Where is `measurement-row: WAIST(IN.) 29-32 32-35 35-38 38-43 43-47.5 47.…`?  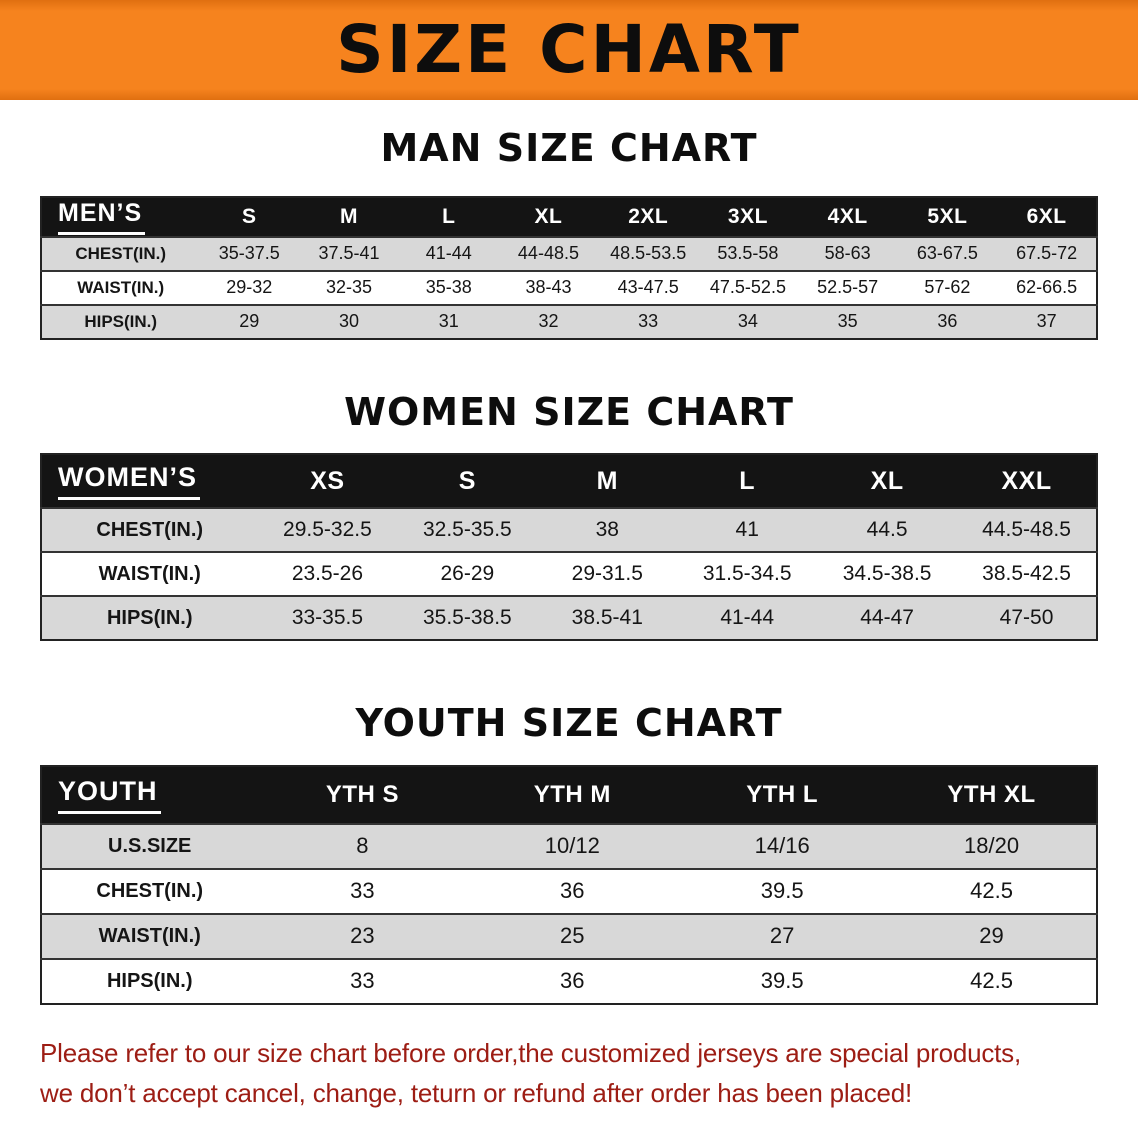 measurement-row: WAIST(IN.) 29-32 32-35 35-38 38-43 43-47.5 47.… is located at coordinates (569, 287).